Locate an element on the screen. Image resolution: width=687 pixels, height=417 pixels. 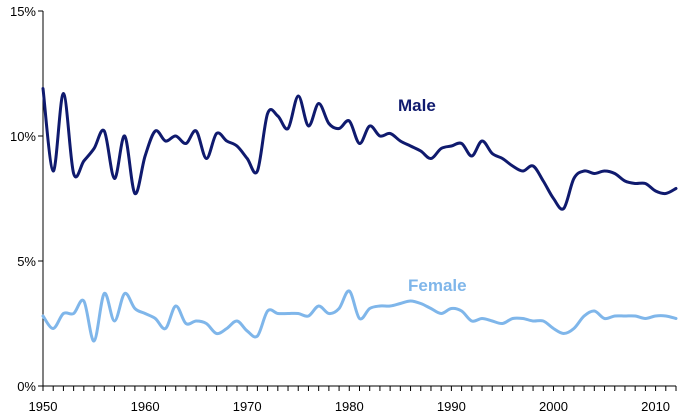
x-tick-label: 2010 is located at coordinates (655, 406).